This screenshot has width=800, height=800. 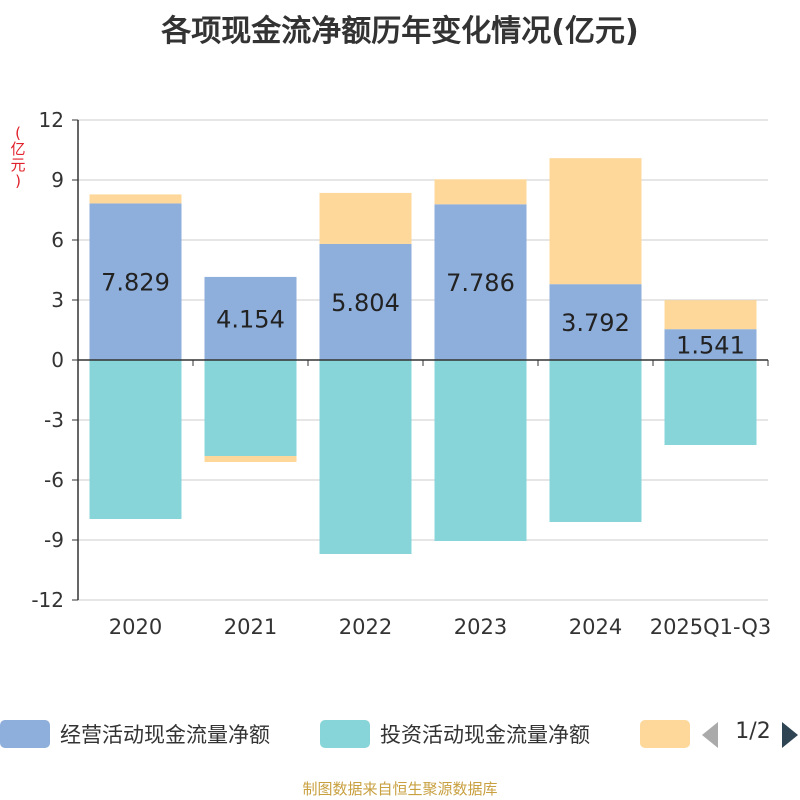 I want to click on bar-series1-2022, so click(x=365, y=457).